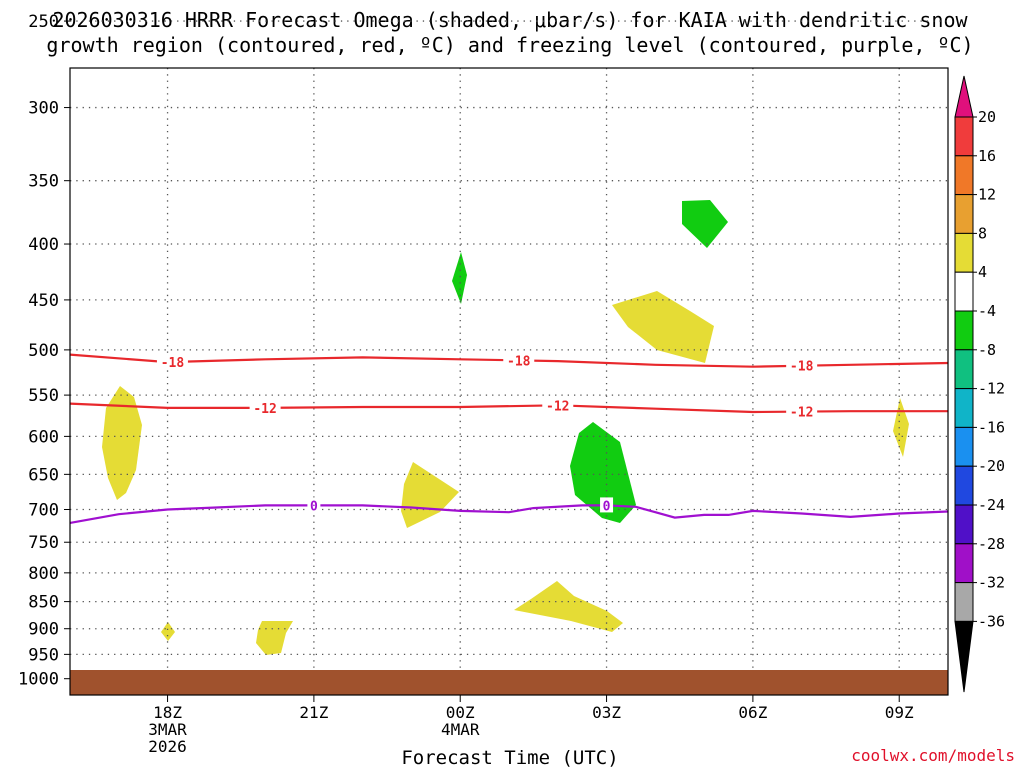  I want to click on credit-text: coolwx.com/models, so click(933, 755).